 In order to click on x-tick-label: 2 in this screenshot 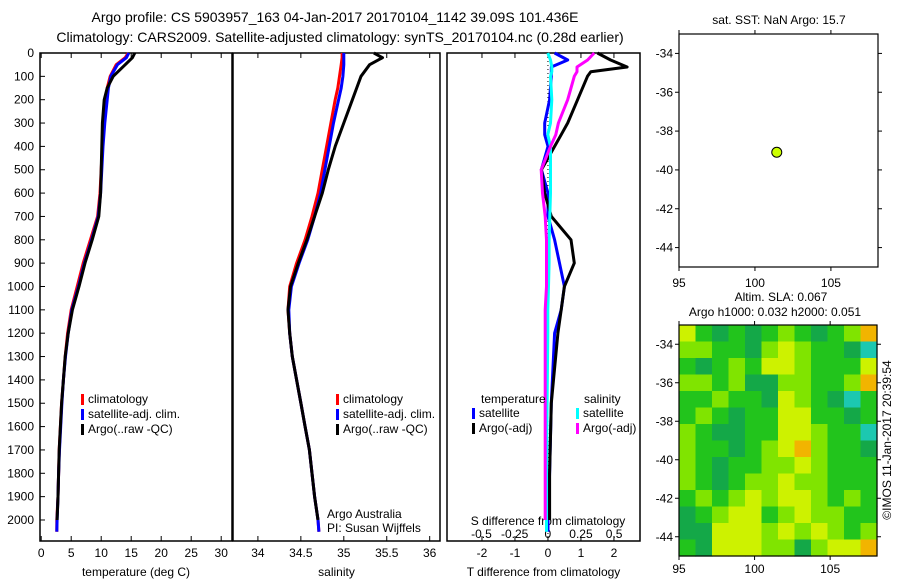, I will do `click(614, 553)`.